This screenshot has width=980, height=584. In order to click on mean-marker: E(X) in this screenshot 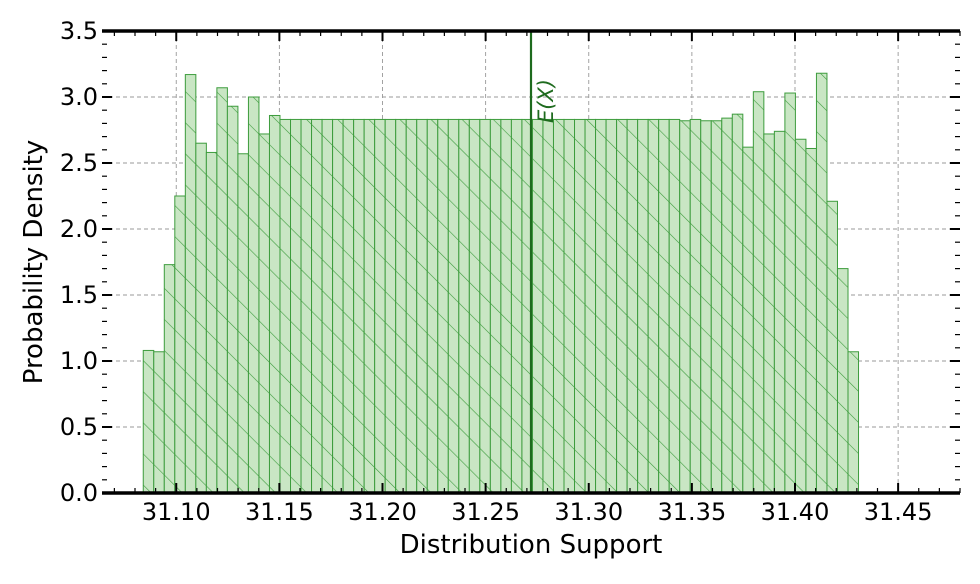, I will do `click(543, 262)`.